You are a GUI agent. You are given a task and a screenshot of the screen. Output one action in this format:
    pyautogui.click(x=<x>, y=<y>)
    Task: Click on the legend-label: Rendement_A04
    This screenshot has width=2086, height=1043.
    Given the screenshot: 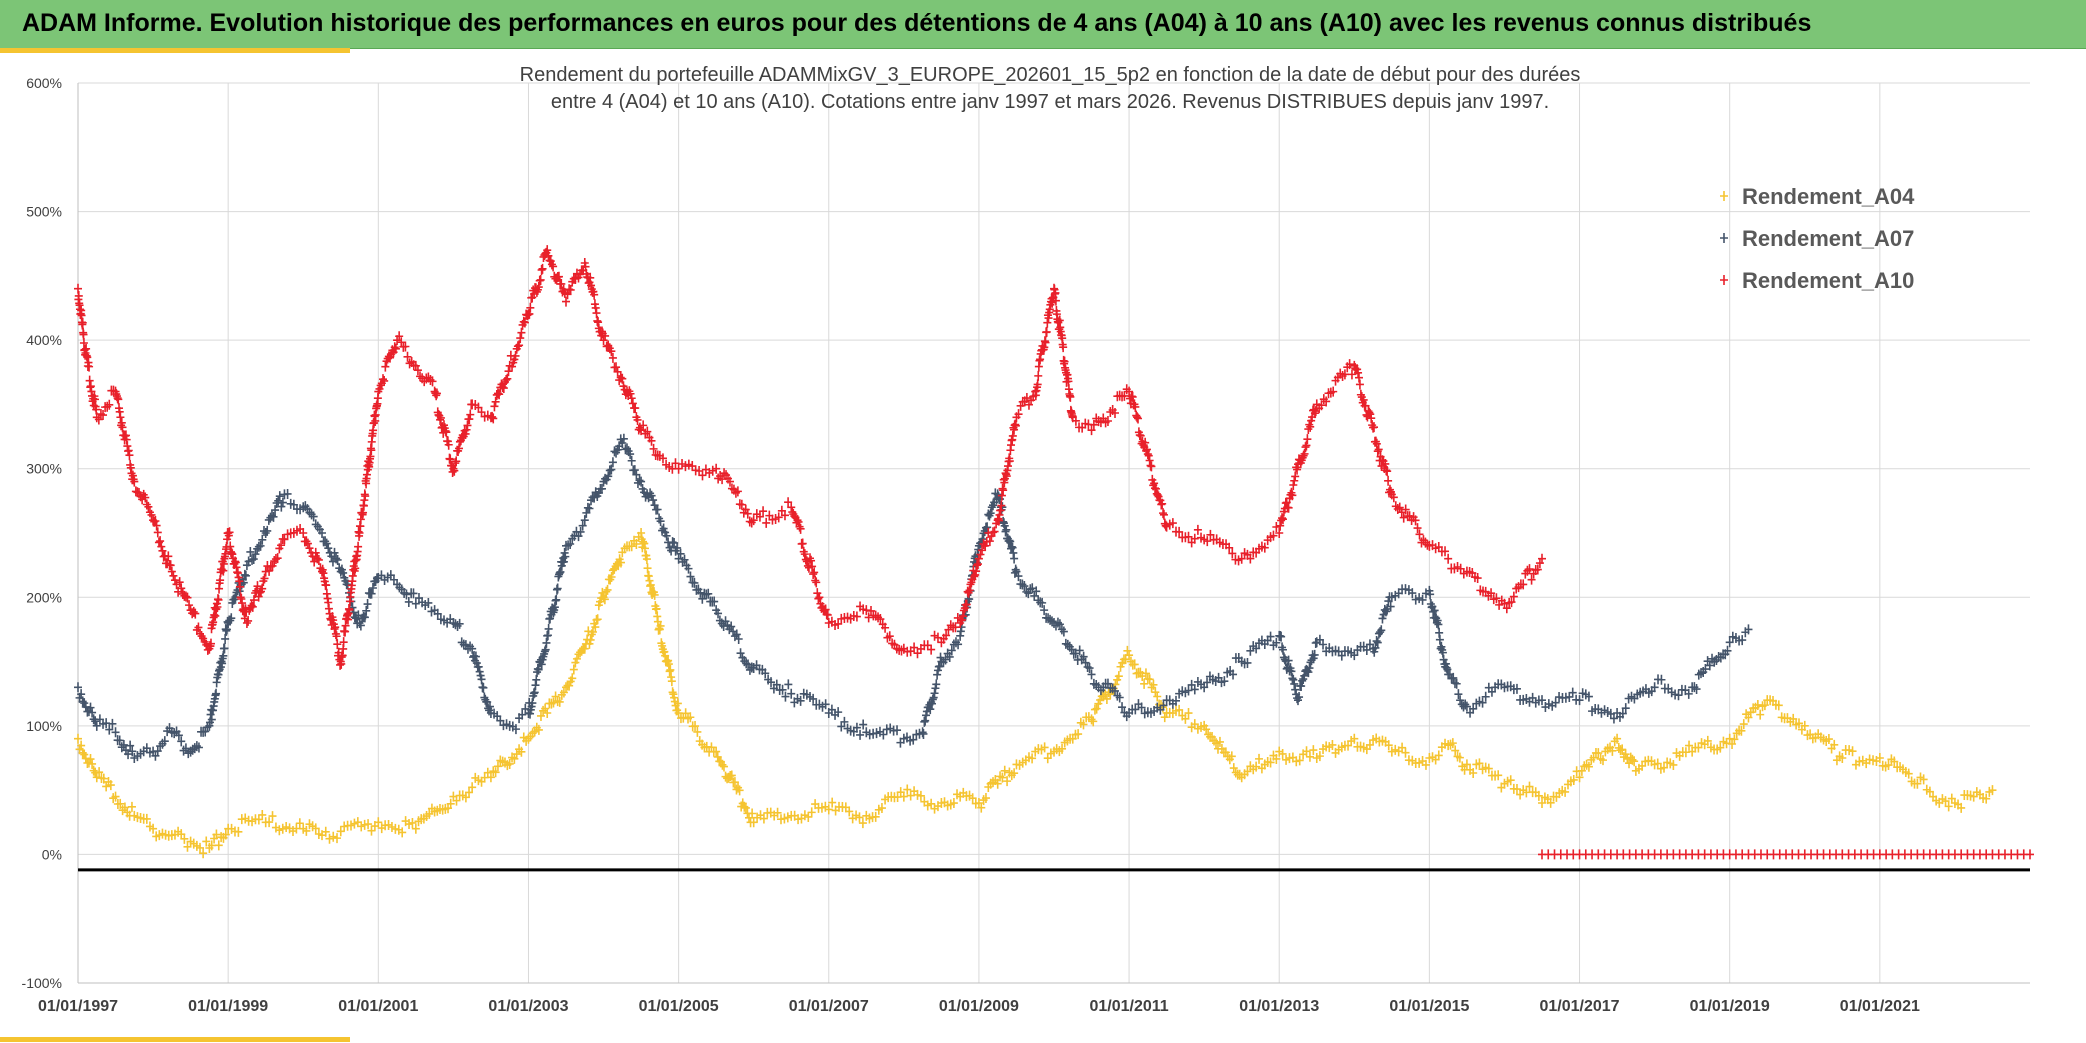 What is the action you would take?
    pyautogui.click(x=1828, y=196)
    